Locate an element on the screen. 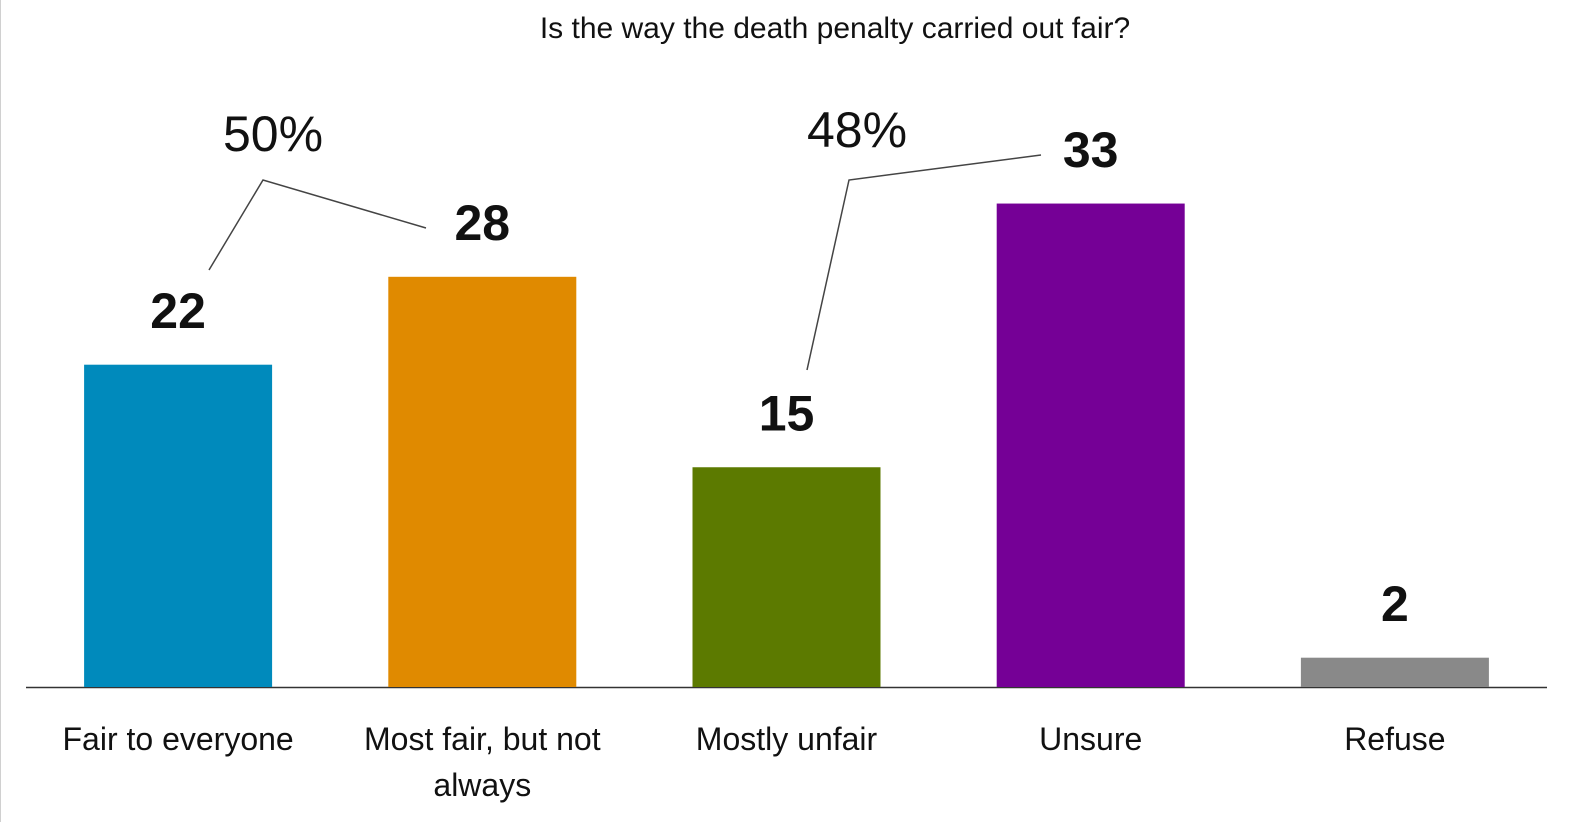 The image size is (1584, 822). data-label: 22 is located at coordinates (178, 311).